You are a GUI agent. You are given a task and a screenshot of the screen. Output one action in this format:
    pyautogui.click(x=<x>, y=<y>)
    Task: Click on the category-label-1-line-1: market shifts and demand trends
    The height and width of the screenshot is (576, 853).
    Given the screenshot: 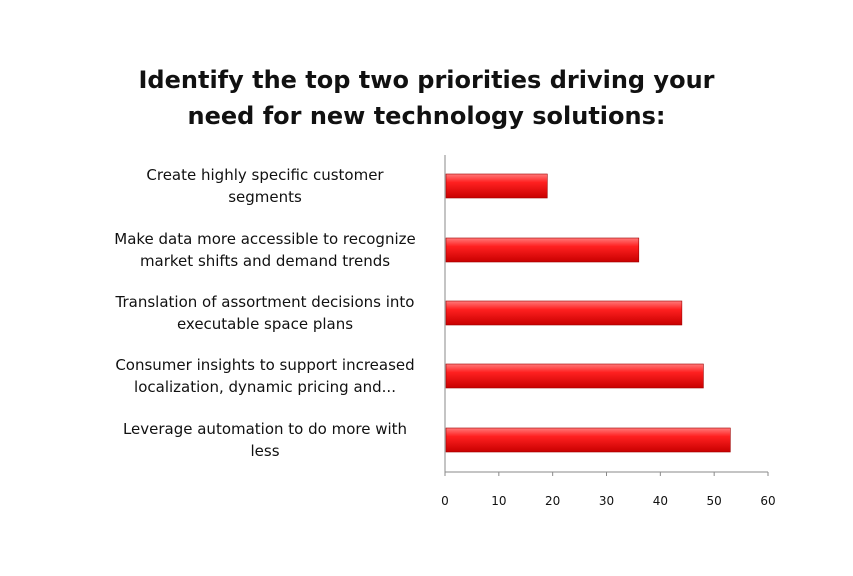 What is the action you would take?
    pyautogui.click(x=265, y=261)
    